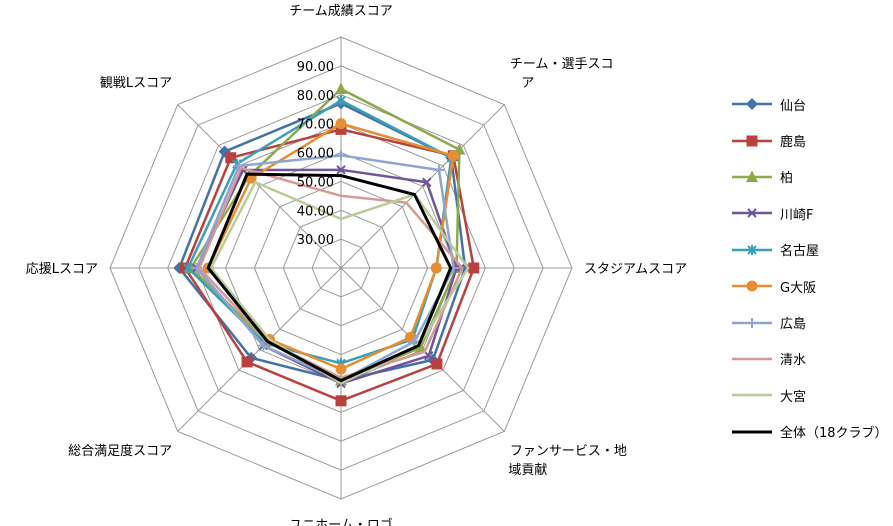 The image size is (893, 526). What do you see at coordinates (810, 432) in the screenshot?
I see `legend-item: 全体（18クラブ）` at bounding box center [810, 432].